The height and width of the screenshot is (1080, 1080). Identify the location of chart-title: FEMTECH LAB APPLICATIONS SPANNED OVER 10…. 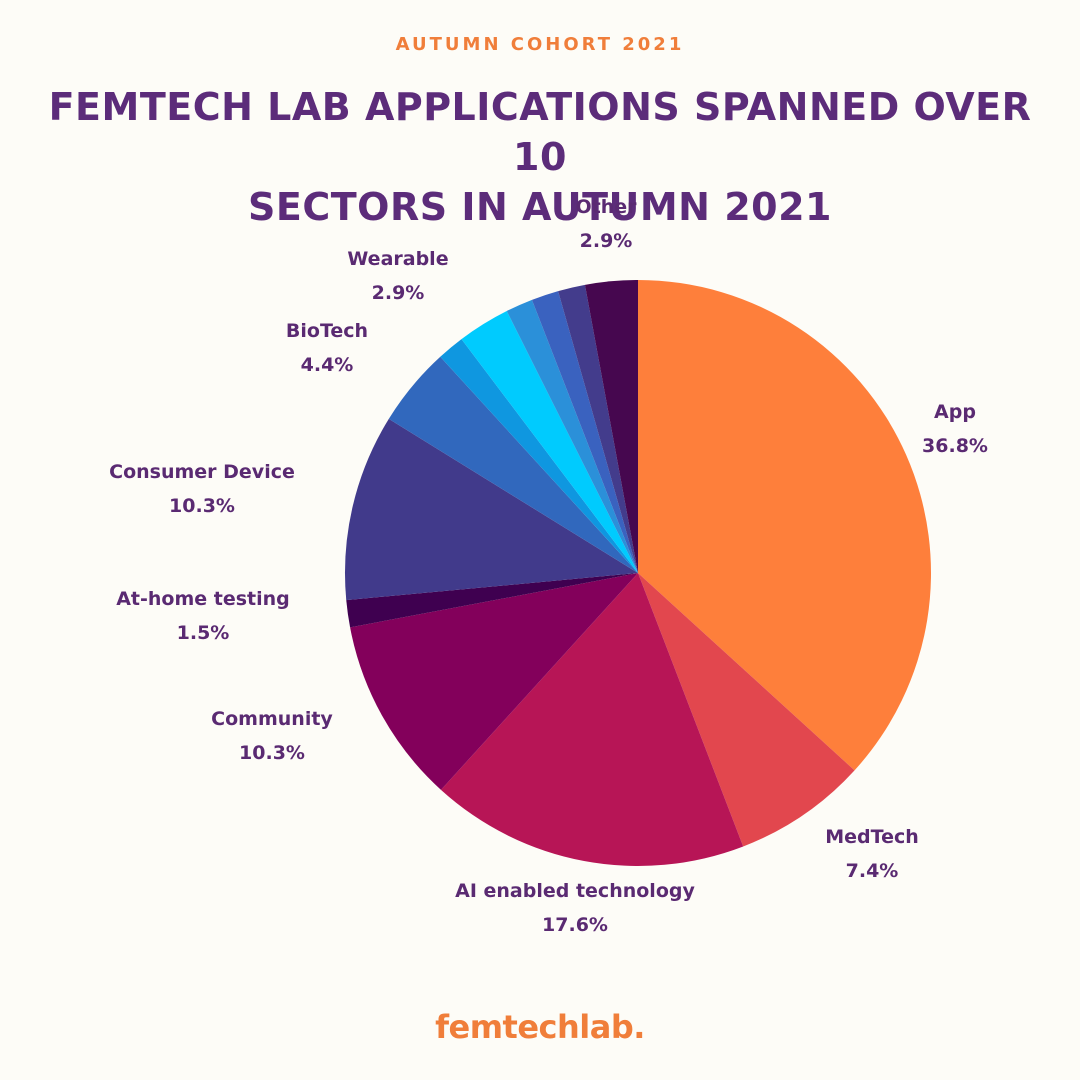
(540, 157).